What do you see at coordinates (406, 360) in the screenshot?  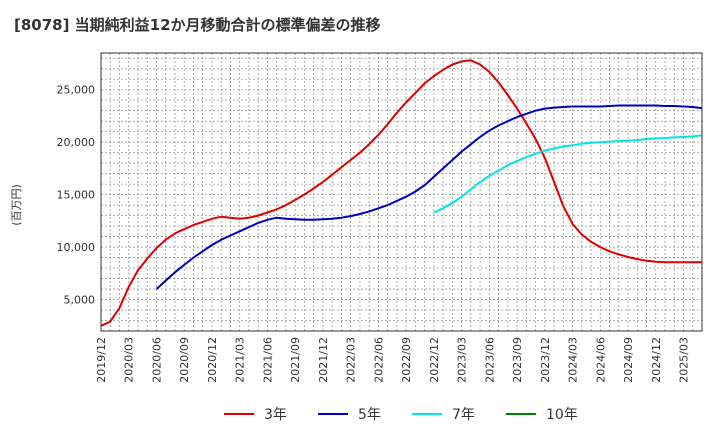 I see `x-tick-label: 2022/09` at bounding box center [406, 360].